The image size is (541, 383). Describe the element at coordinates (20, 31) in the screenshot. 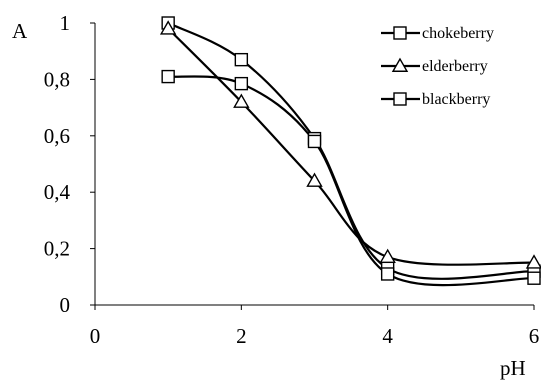

I see `y-axis-title: A` at that location.